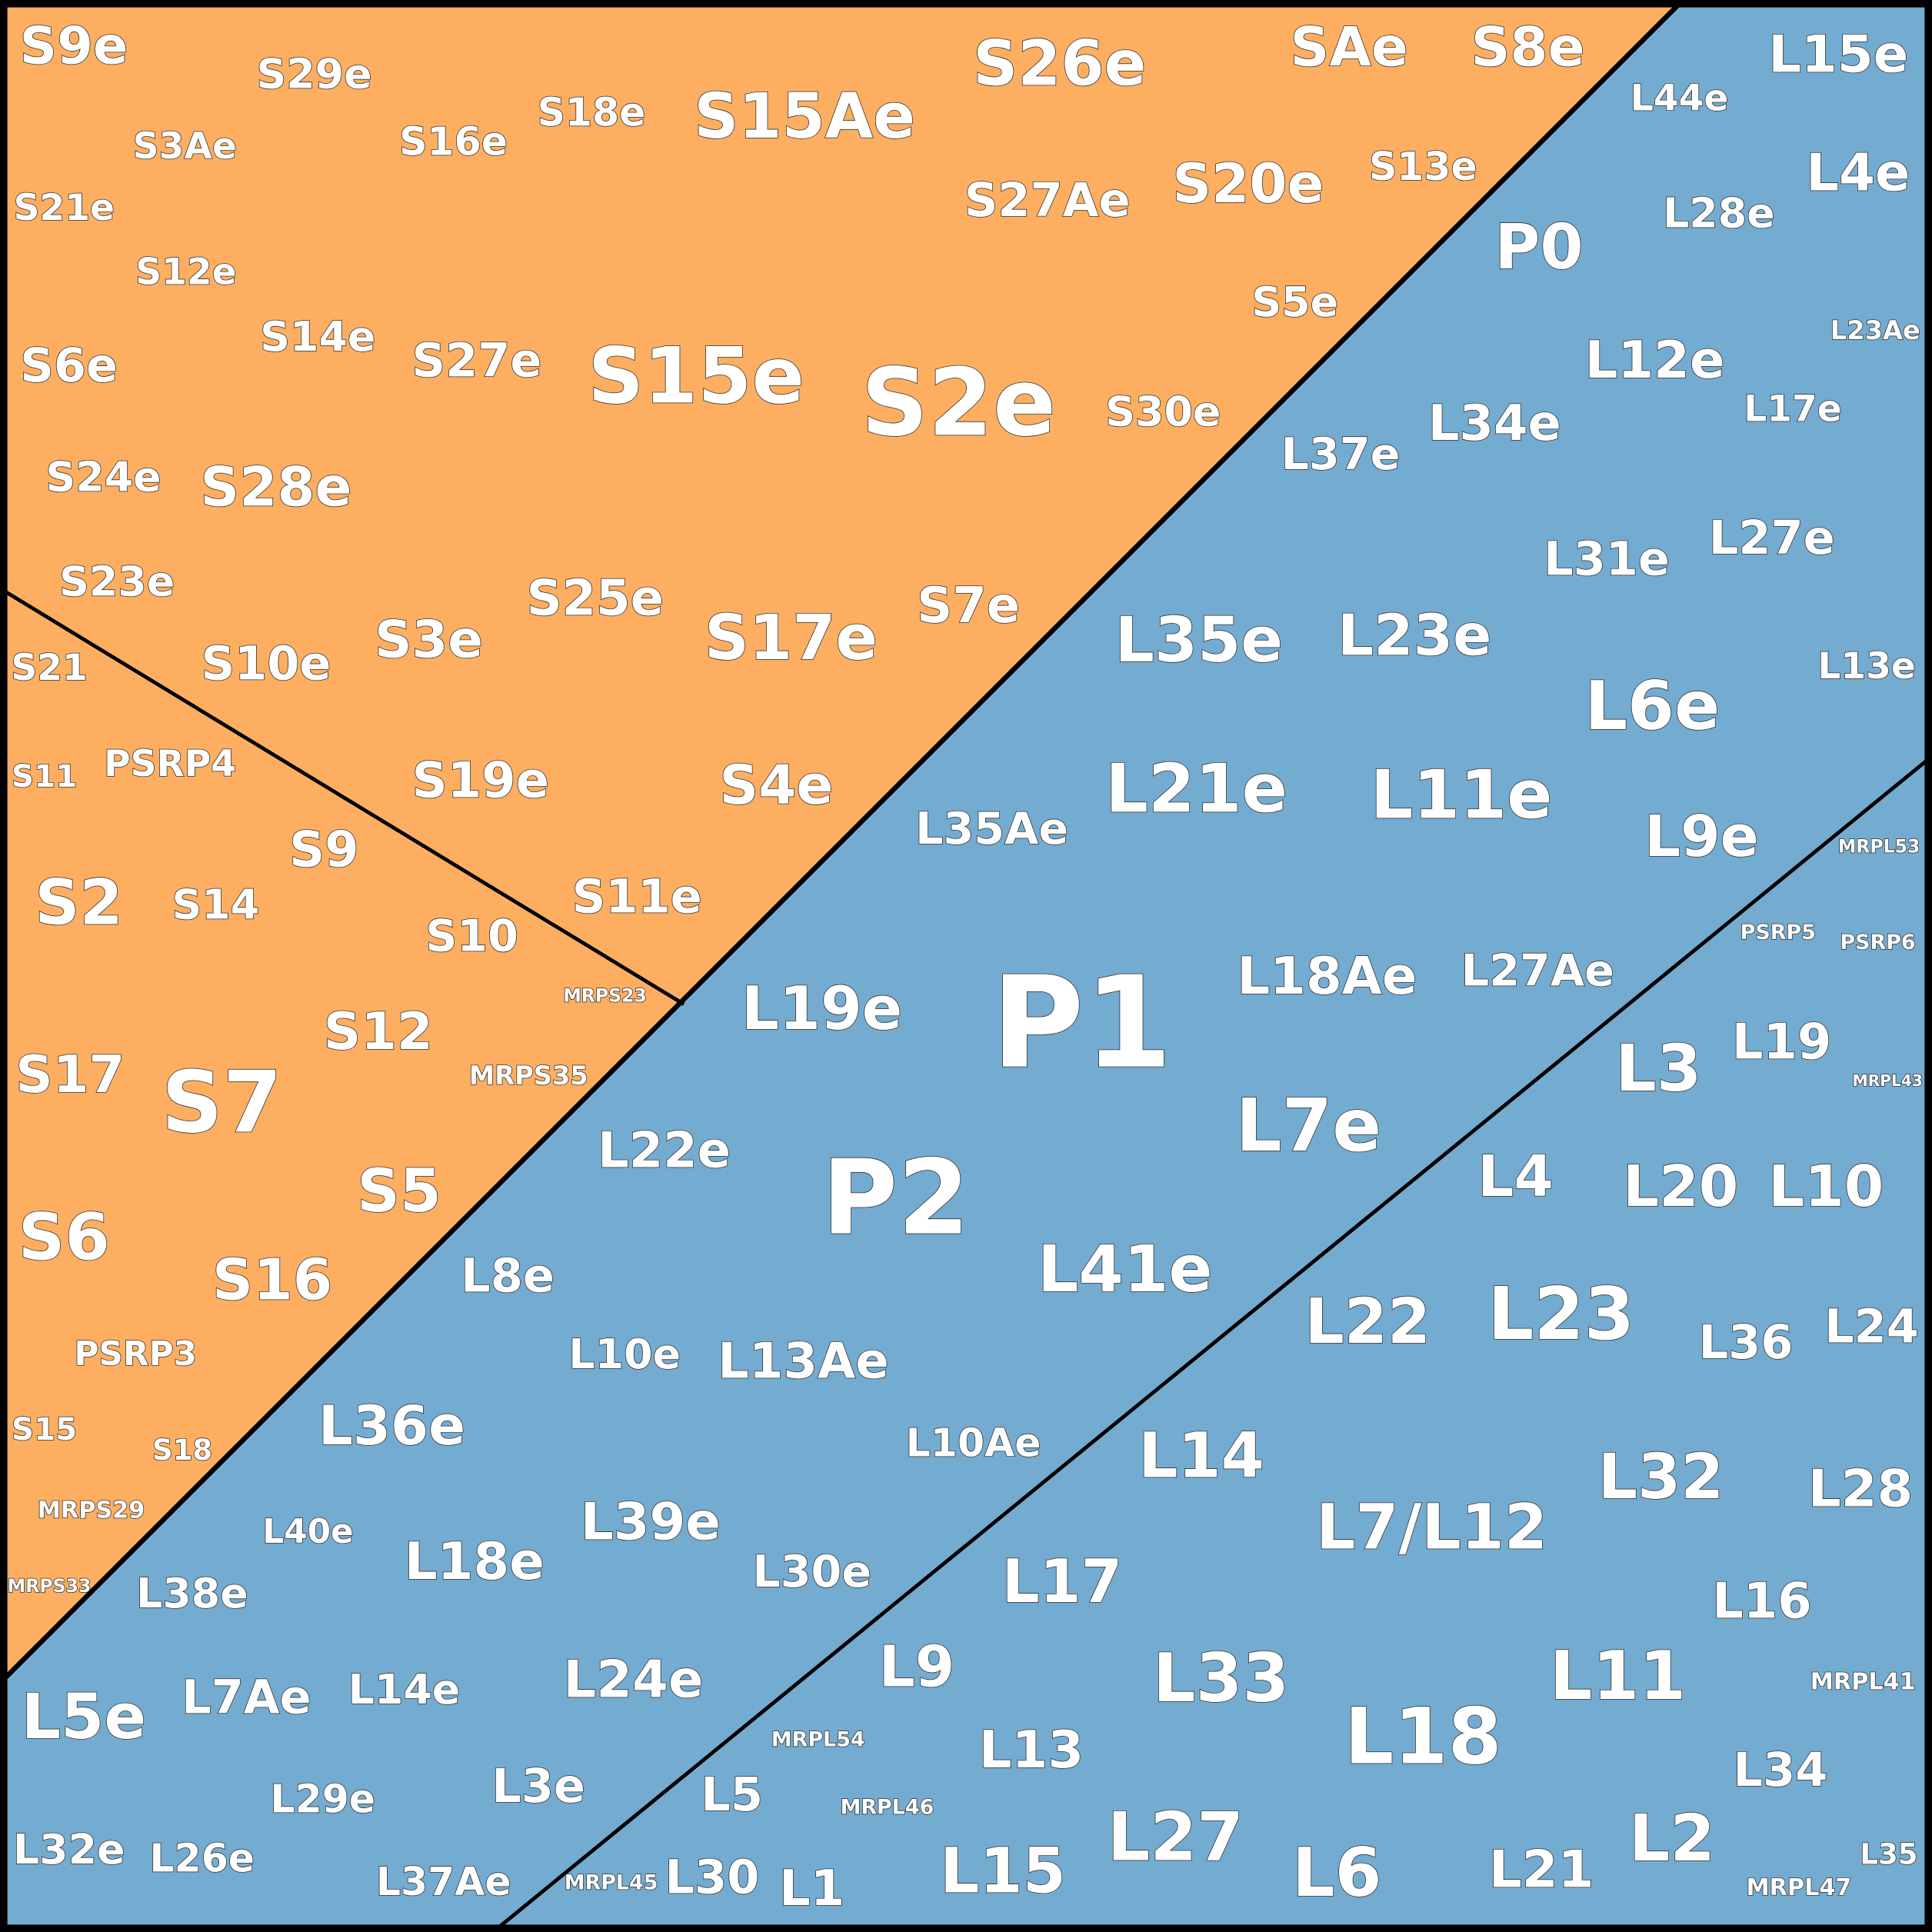  What do you see at coordinates (1059, 64) in the screenshot?
I see `cell-label: S26e` at bounding box center [1059, 64].